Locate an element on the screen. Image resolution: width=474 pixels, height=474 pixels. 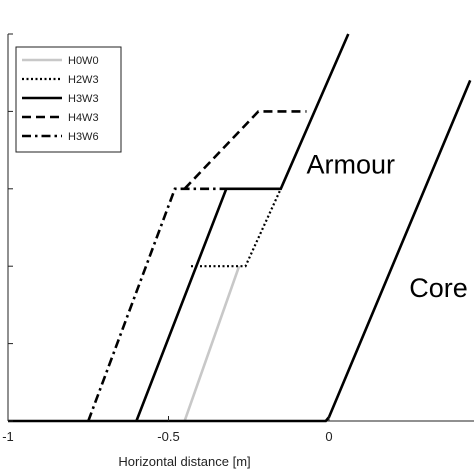
legend-label: H3W6 is located at coordinates (83, 137).